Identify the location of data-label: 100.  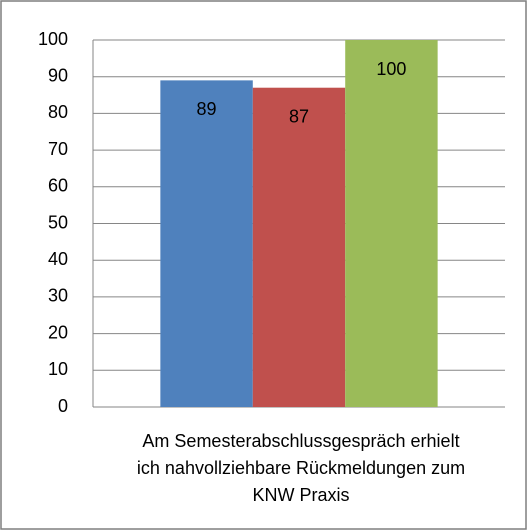
(391, 69).